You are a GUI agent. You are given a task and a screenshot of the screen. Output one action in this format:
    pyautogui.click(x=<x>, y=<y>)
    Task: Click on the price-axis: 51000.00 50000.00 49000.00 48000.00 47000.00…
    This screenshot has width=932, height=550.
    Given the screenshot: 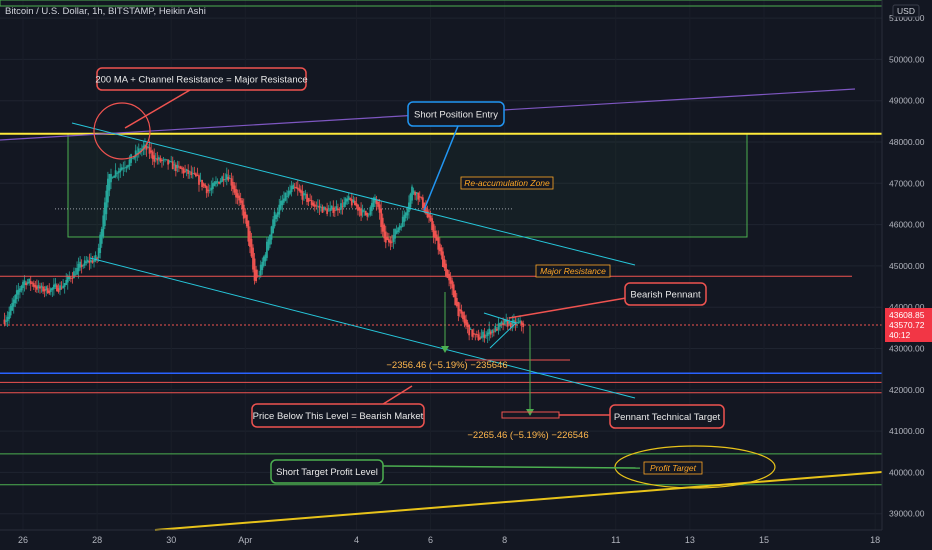 What is the action you would take?
    pyautogui.click(x=906, y=275)
    